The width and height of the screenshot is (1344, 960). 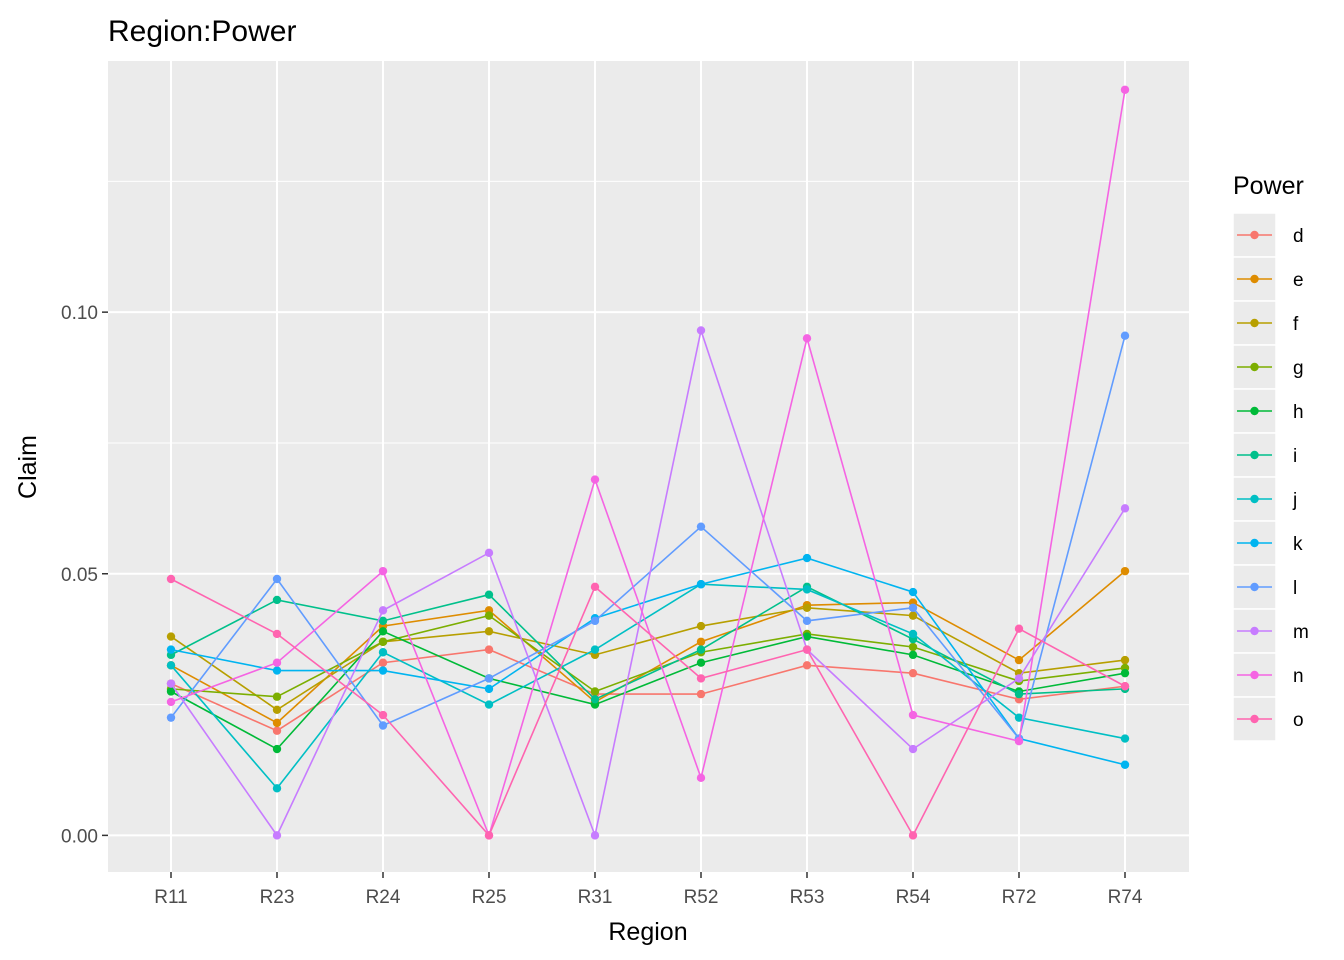 I want to click on x-tick-label: R23, so click(x=277, y=897).